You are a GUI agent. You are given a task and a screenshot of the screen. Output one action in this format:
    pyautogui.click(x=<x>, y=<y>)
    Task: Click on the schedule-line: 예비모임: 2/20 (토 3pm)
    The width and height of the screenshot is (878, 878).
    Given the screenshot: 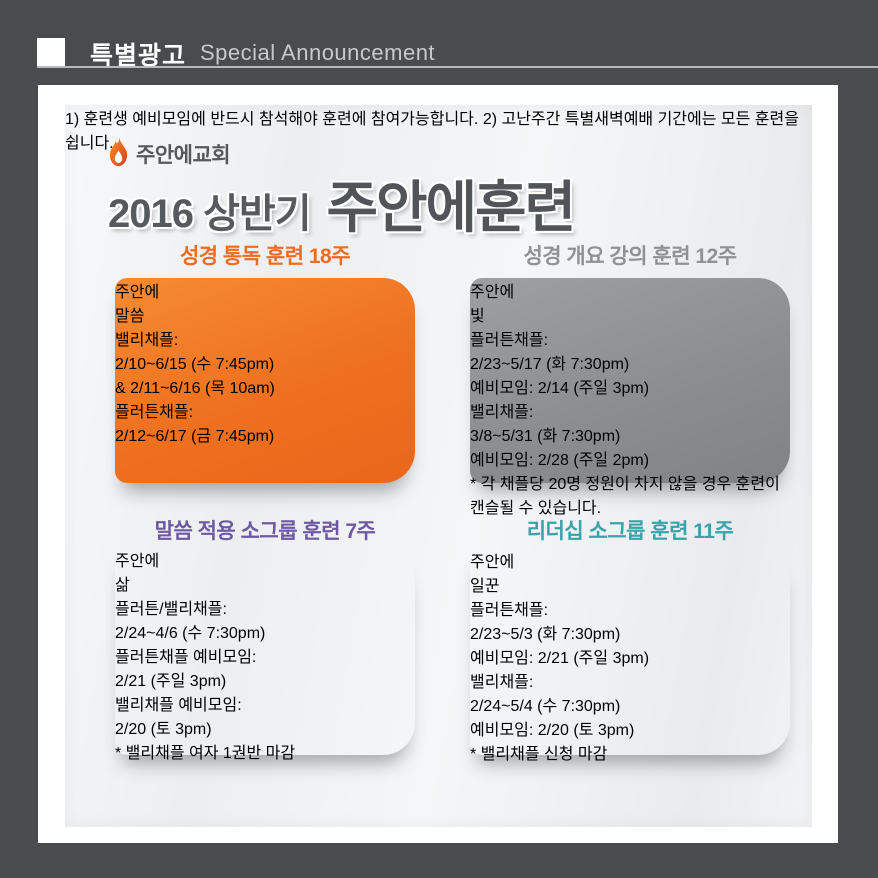 What is the action you would take?
    pyautogui.click(x=552, y=730)
    